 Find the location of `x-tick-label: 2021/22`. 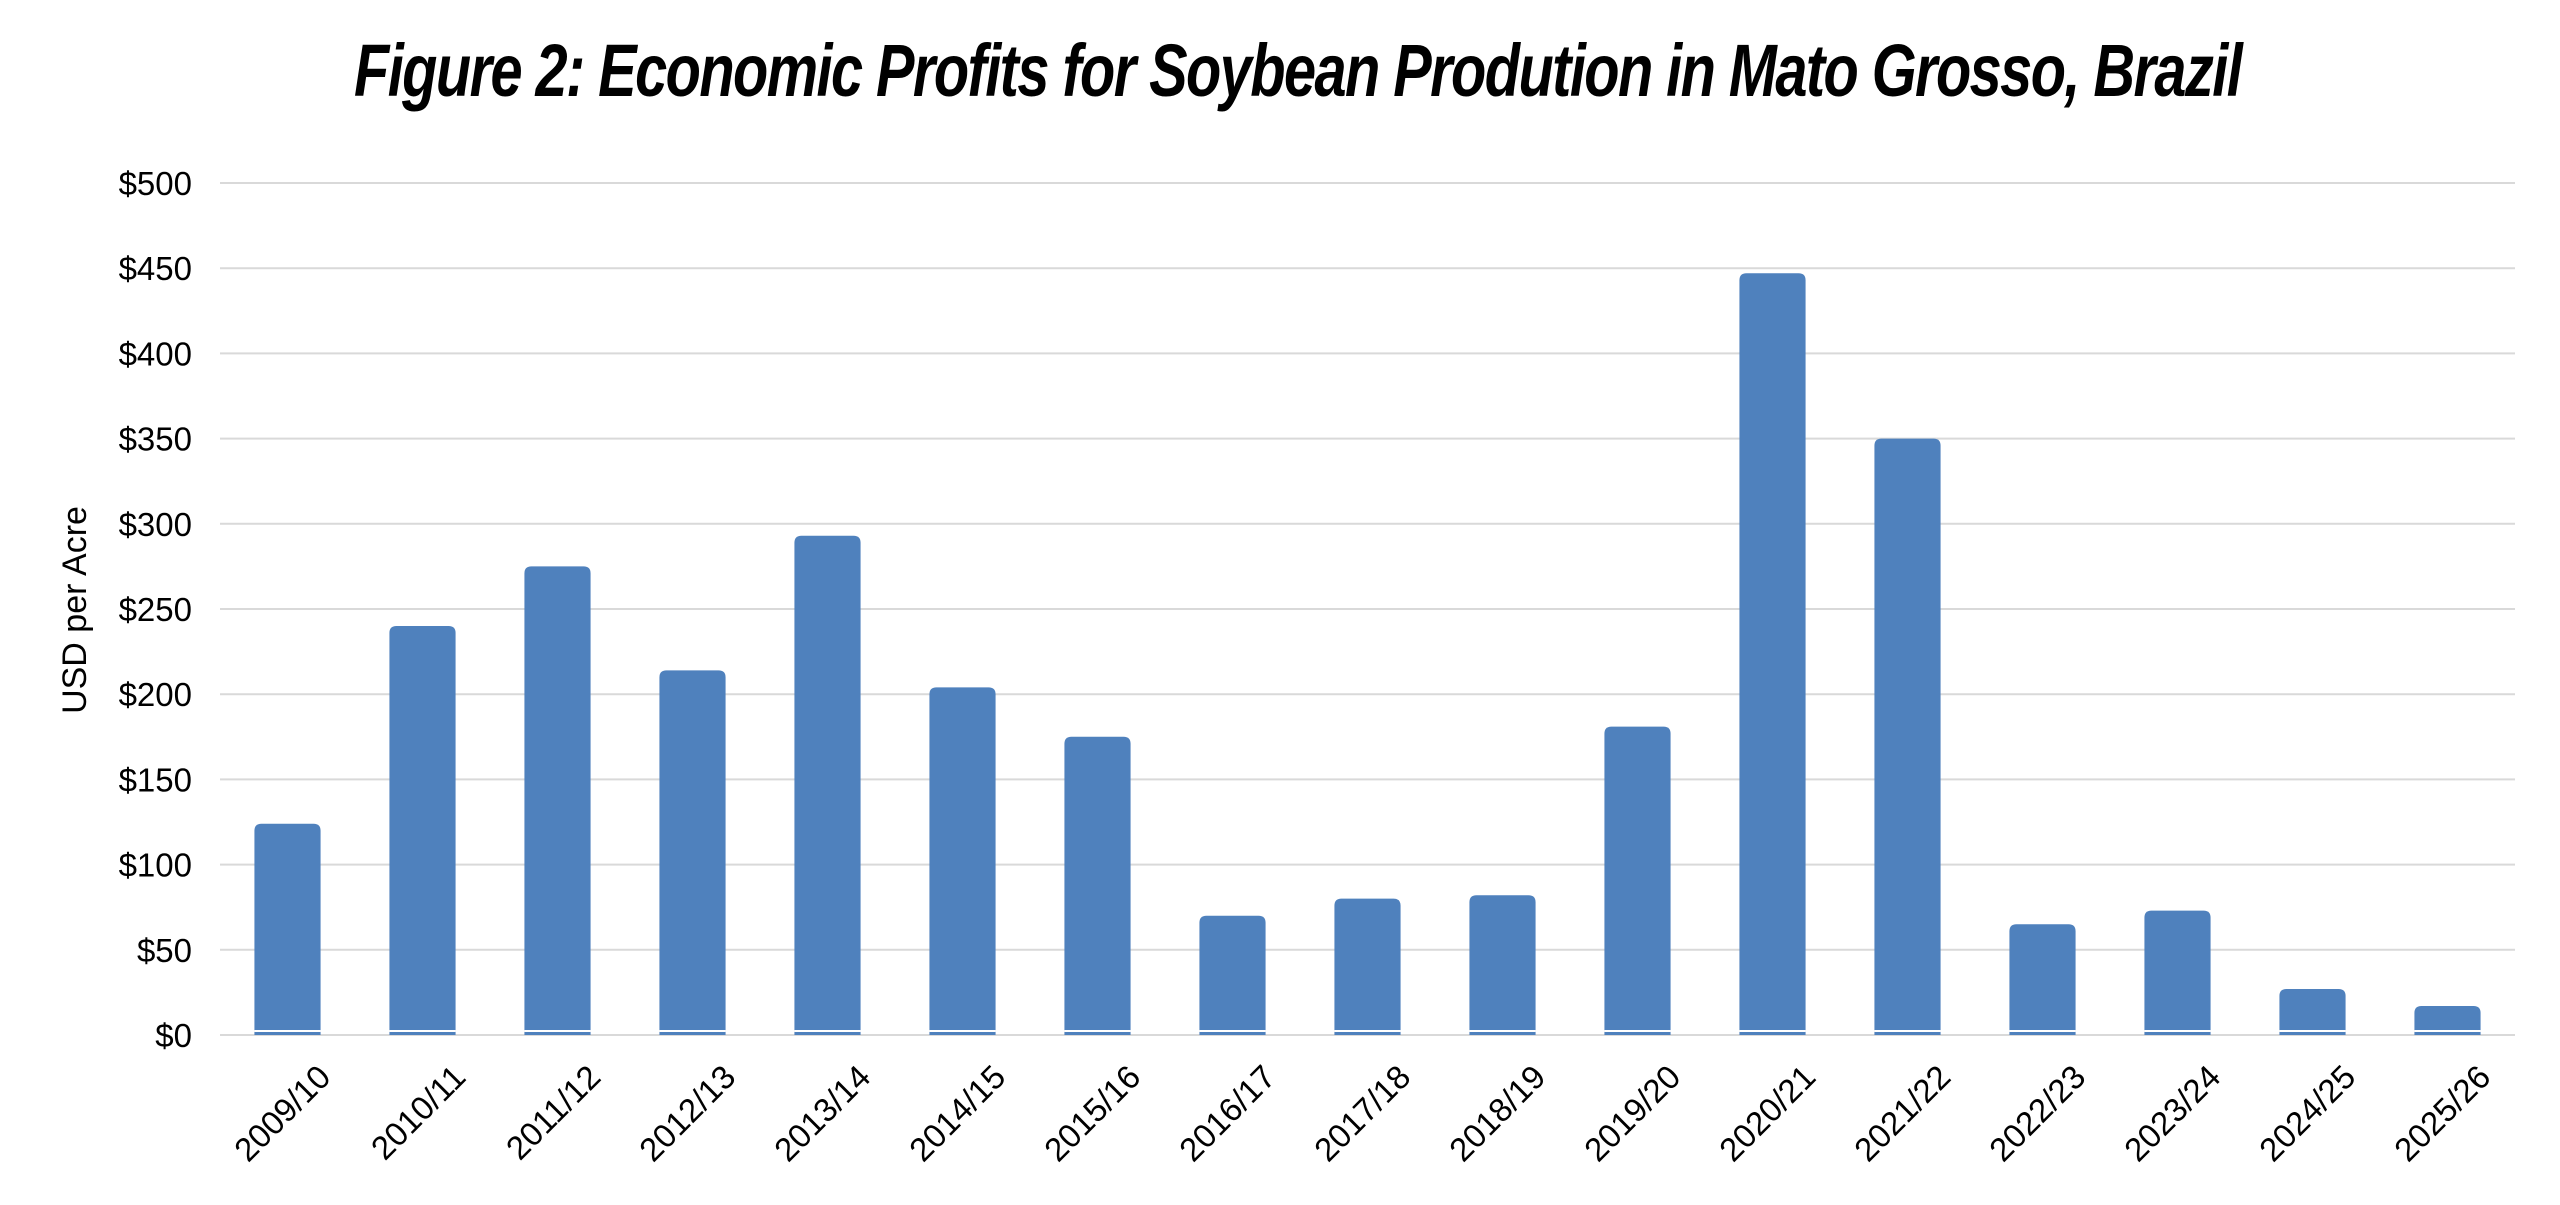

x-tick-label: 2021/22 is located at coordinates (1902, 1113).